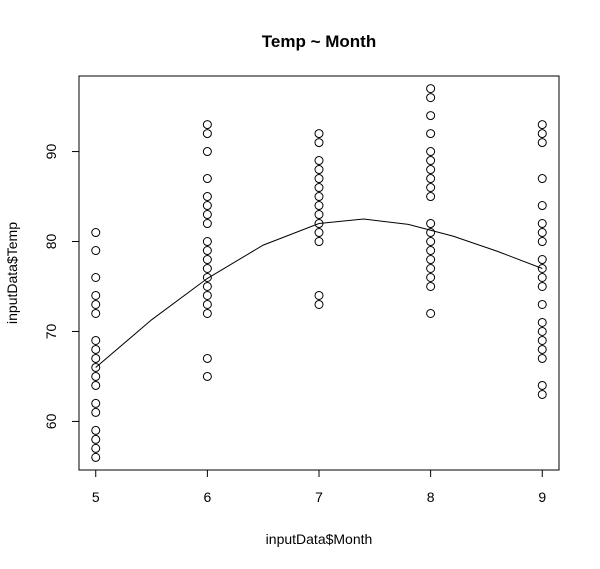 This screenshot has width=600, height=569. I want to click on y-axis: 60 70 80 90, so click(61, 286).